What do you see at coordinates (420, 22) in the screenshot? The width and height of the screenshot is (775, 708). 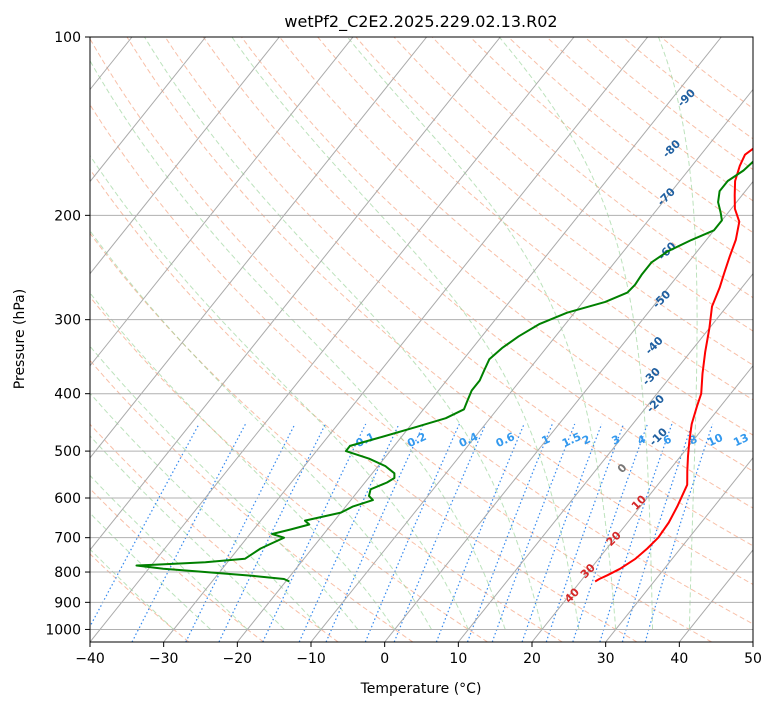 I see `chart-title: wetPf2_C2E2.2025.229.02.13.R02` at bounding box center [420, 22].